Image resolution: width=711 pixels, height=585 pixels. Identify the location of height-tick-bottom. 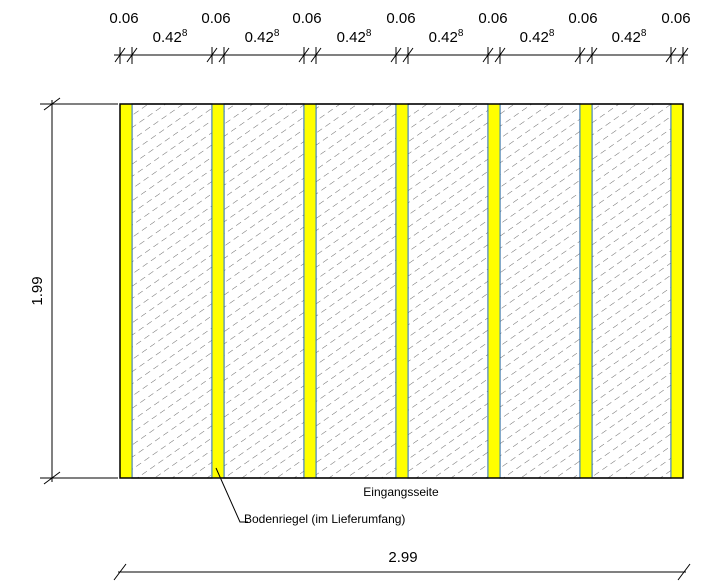
(52, 478).